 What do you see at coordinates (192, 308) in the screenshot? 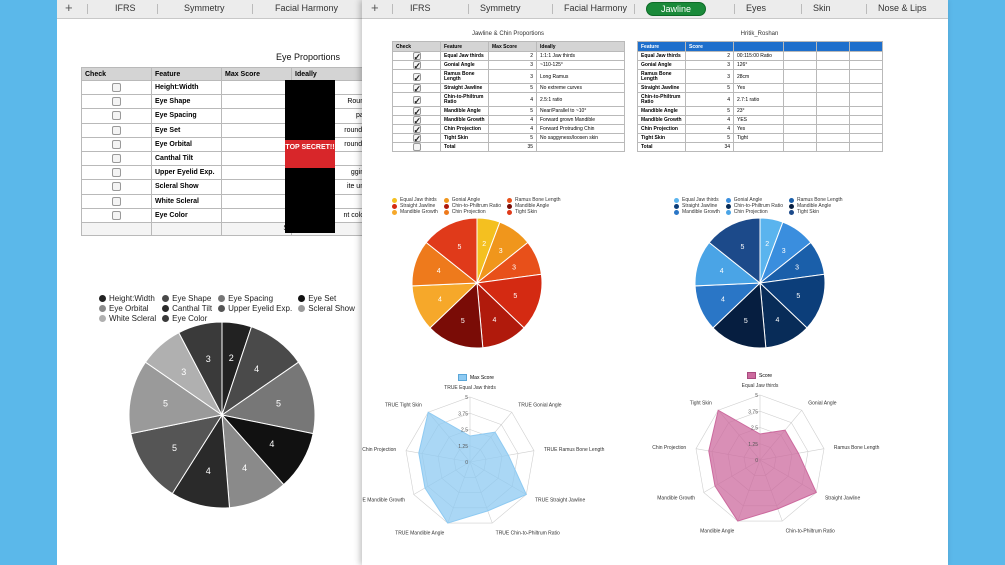
I see `legend-label: Canthal Tilt` at bounding box center [192, 308].